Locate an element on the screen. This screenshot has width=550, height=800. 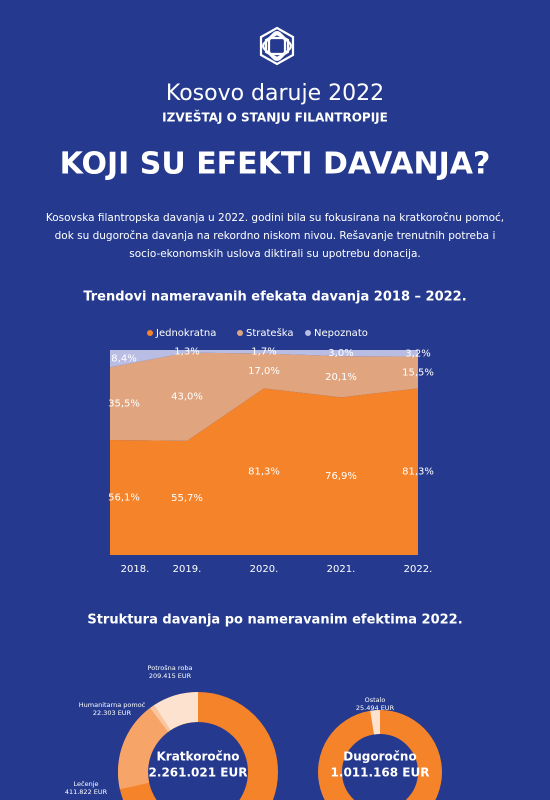
data-label: 56,1% is located at coordinates (124, 497).